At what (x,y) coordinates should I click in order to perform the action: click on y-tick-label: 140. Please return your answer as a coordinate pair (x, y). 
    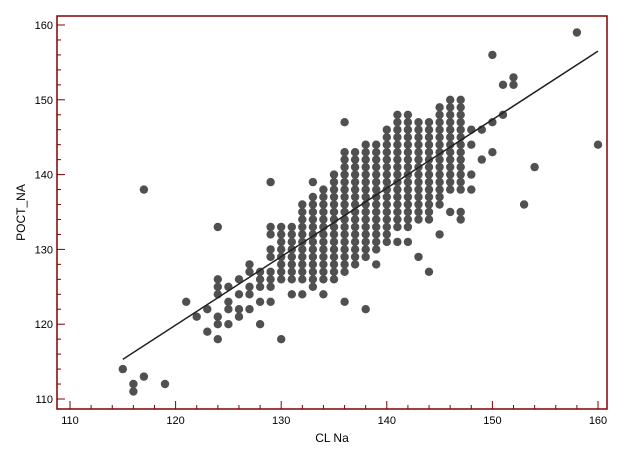
    Looking at the image, I should click on (44, 176).